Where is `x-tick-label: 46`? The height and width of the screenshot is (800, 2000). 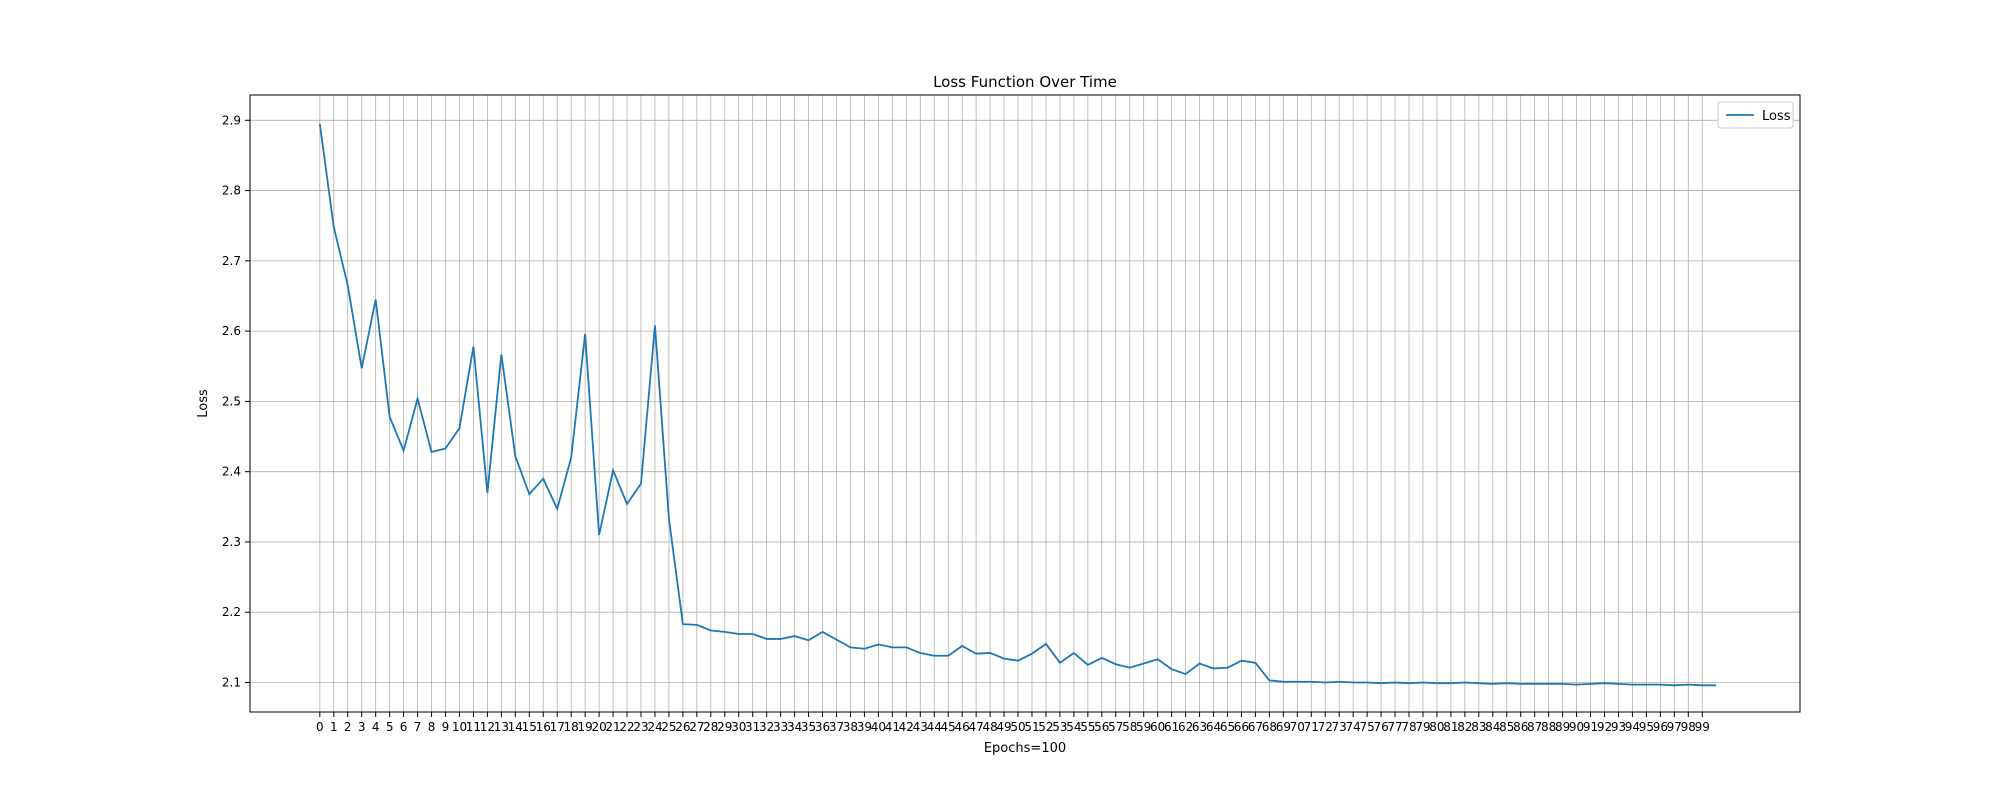 x-tick-label: 46 is located at coordinates (962, 727).